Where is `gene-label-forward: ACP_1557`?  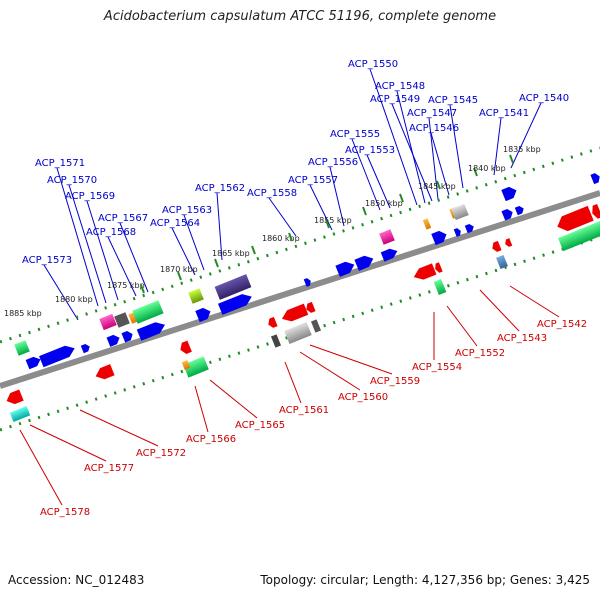 gene-label-forward: ACP_1557 is located at coordinates (313, 180).